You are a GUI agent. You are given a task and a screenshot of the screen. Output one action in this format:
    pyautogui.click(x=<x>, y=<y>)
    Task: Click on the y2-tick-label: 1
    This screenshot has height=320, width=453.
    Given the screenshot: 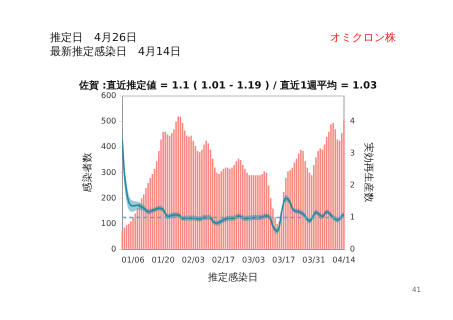 What is the action you would take?
    pyautogui.click(x=353, y=217)
    